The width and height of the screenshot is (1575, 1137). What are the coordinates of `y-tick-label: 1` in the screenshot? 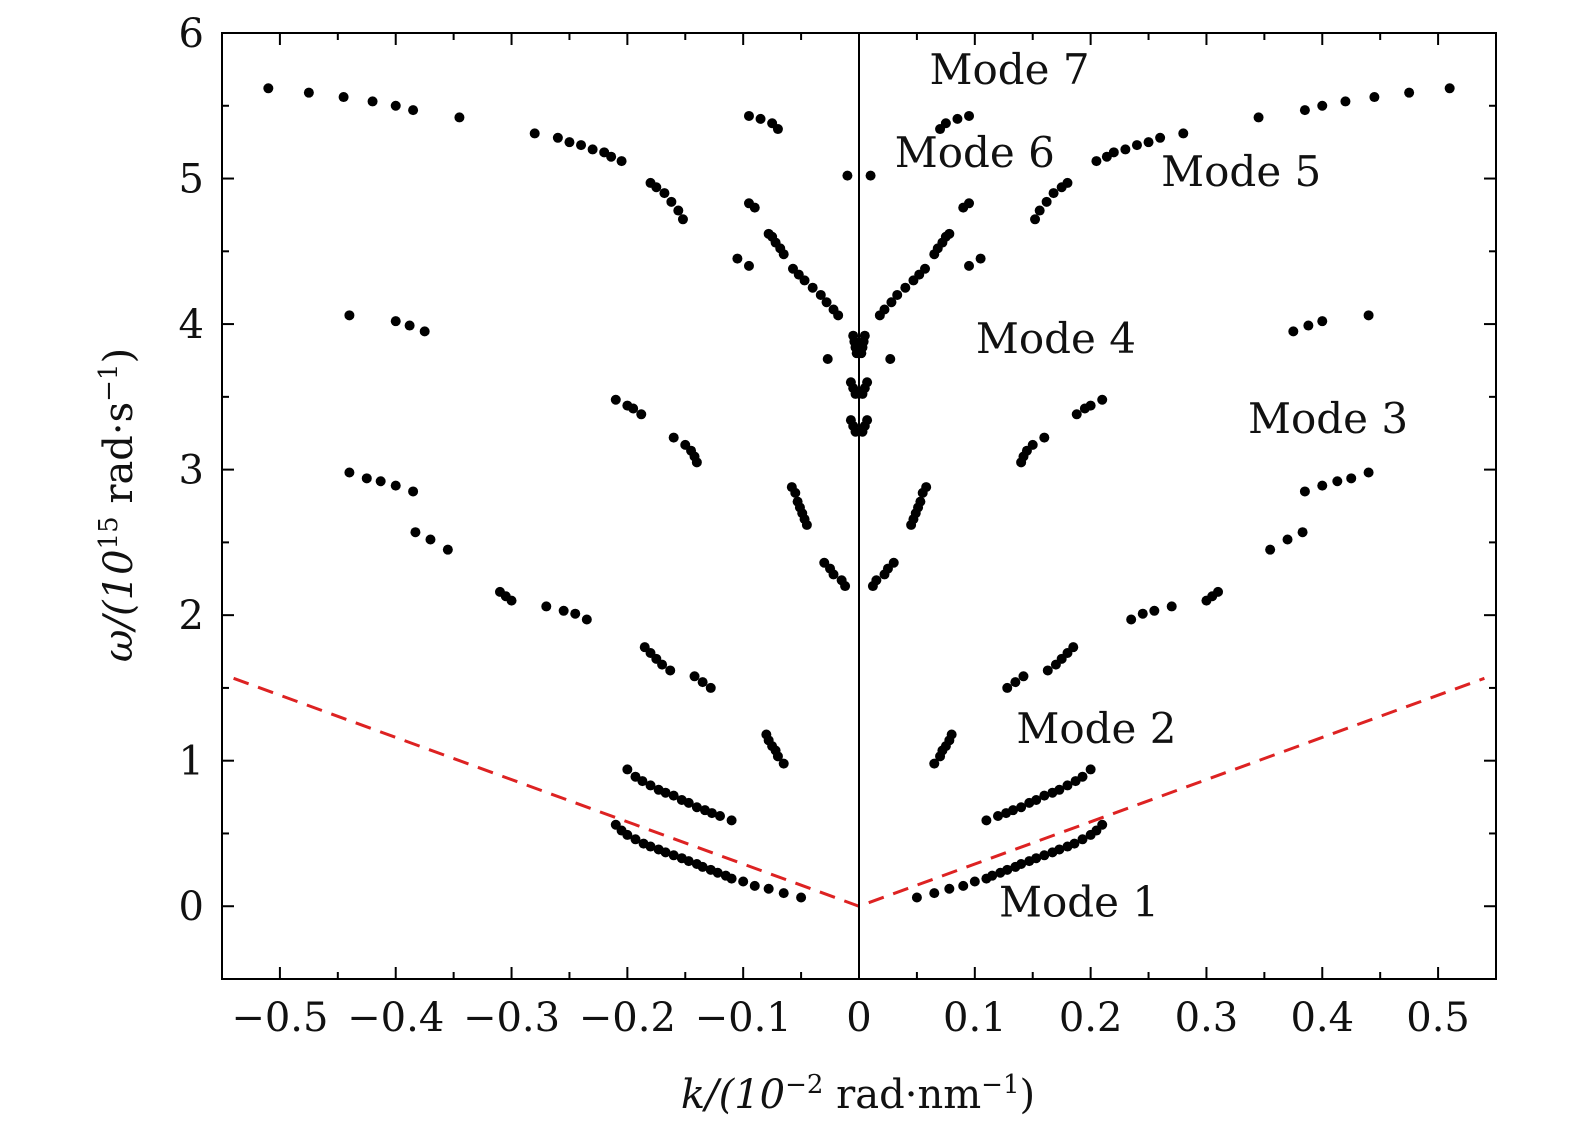 It's located at (191, 762).